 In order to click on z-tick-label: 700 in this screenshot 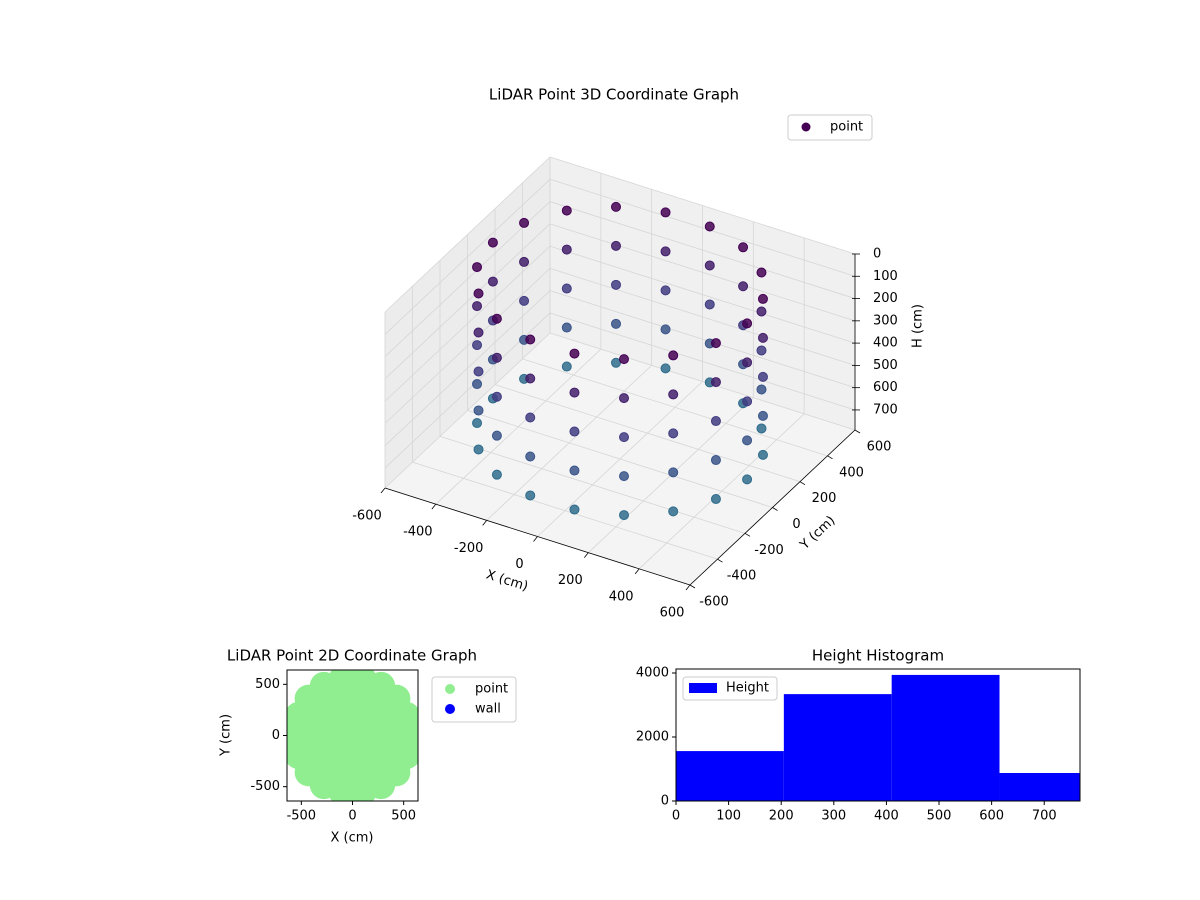, I will do `click(885, 409)`.